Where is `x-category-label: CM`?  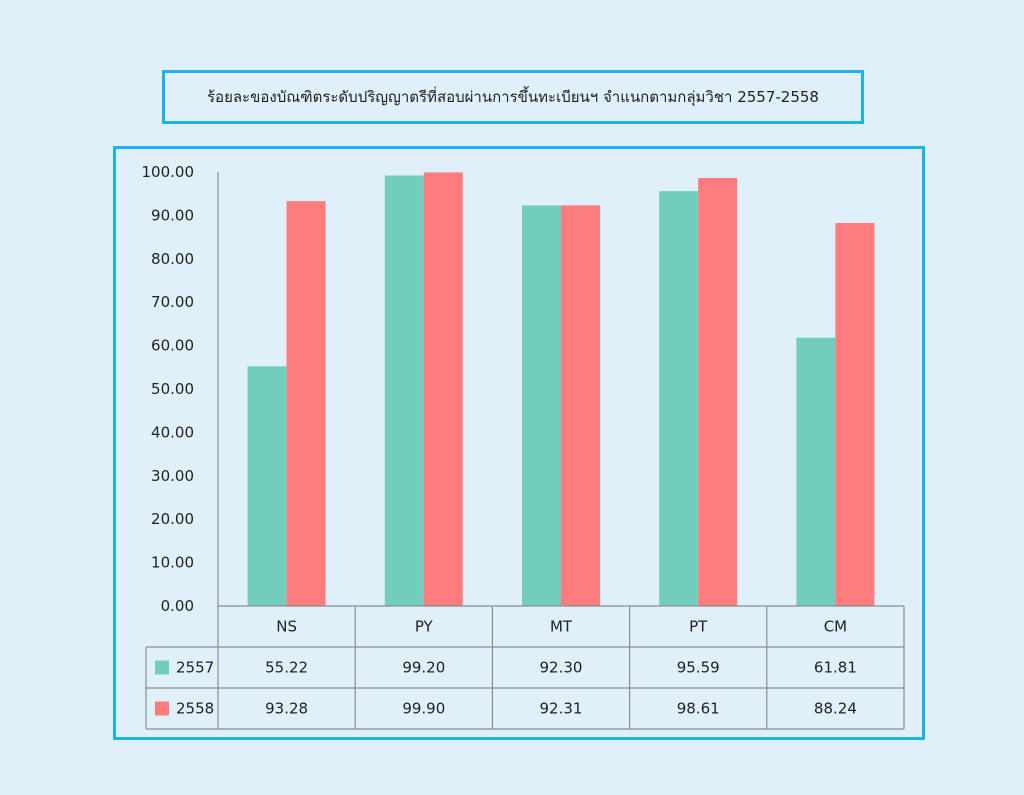
x-category-label: CM is located at coordinates (835, 627).